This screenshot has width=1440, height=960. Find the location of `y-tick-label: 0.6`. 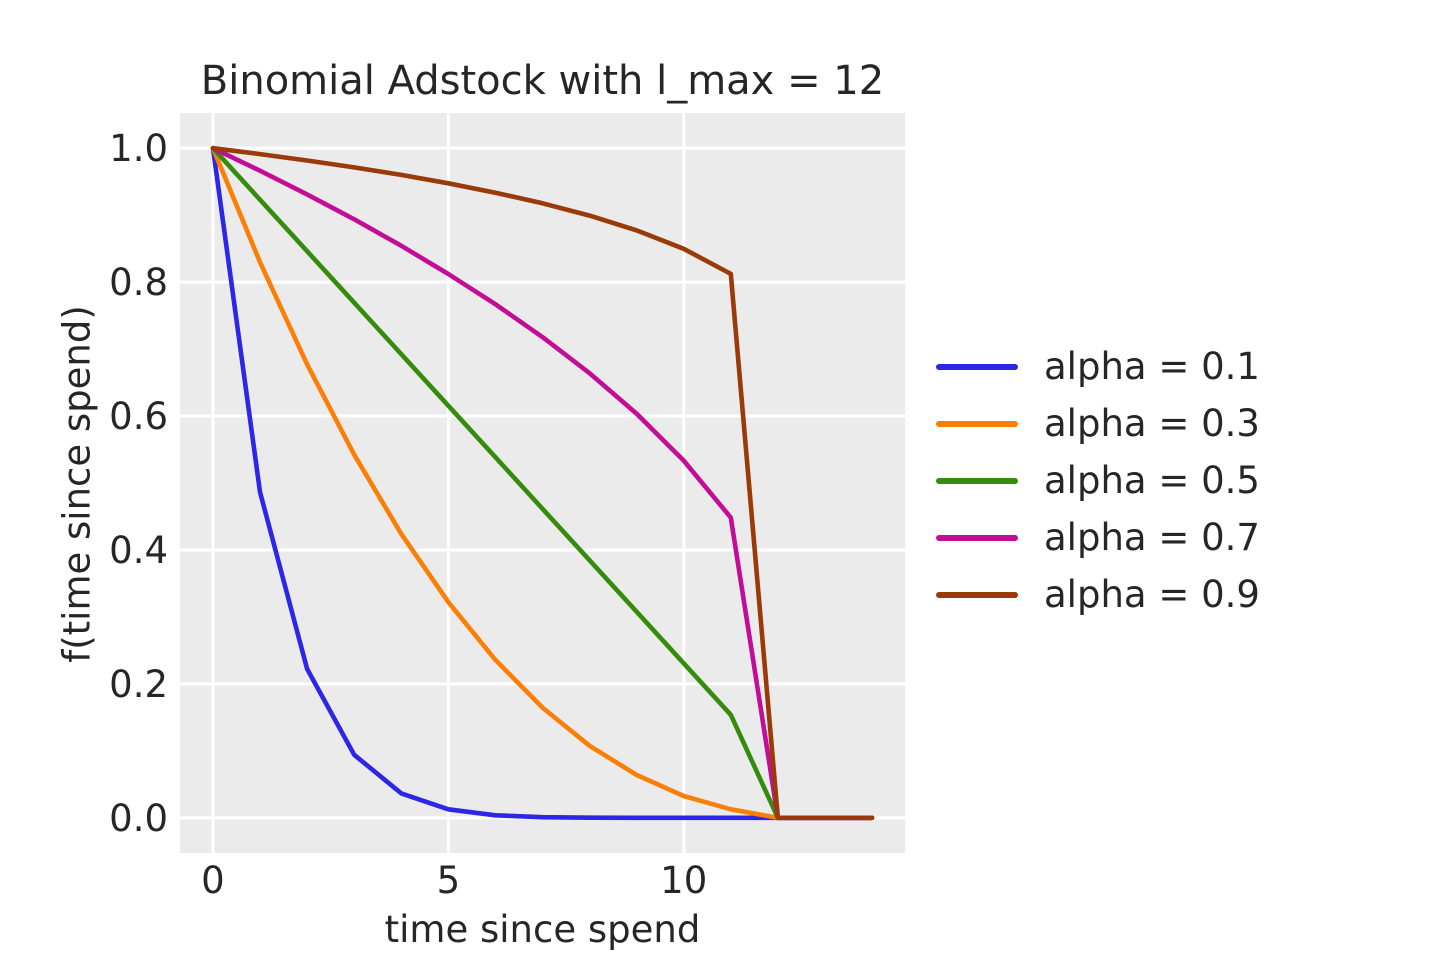

y-tick-label: 0.6 is located at coordinates (138, 417).